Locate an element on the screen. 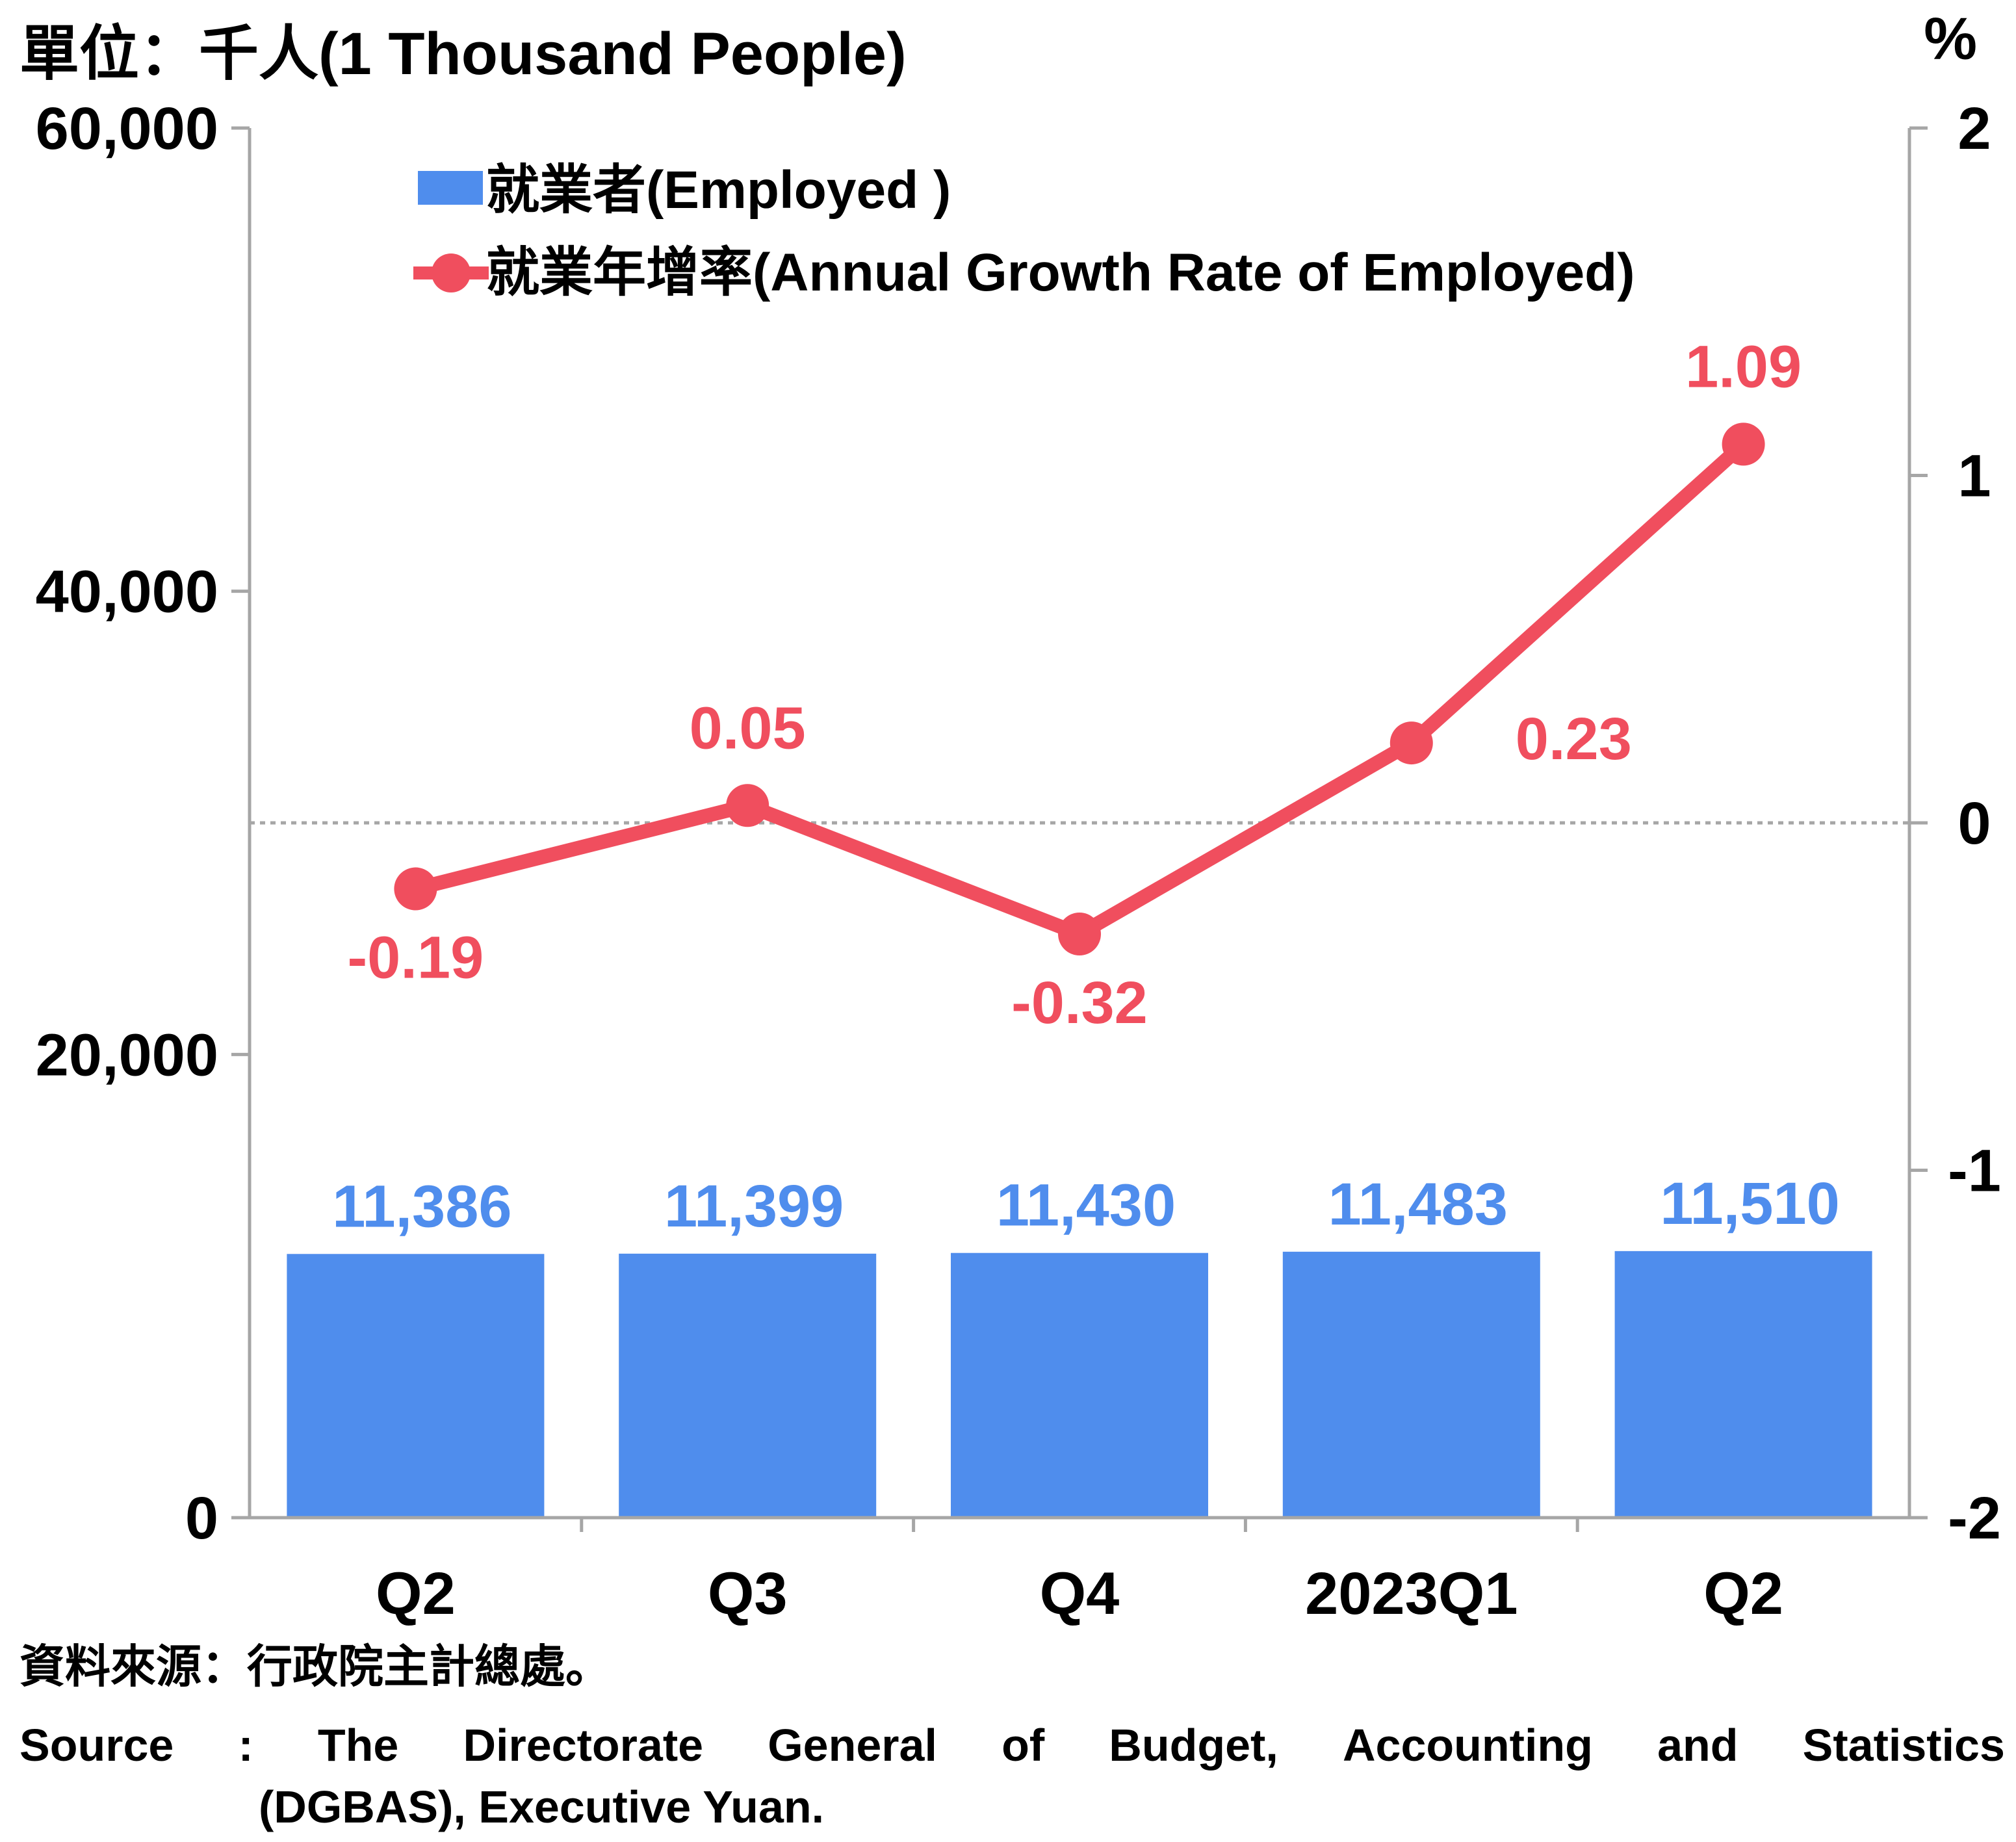 This screenshot has width=2016, height=1842. left-axis-tick-label: 40,000 is located at coordinates (127, 592).